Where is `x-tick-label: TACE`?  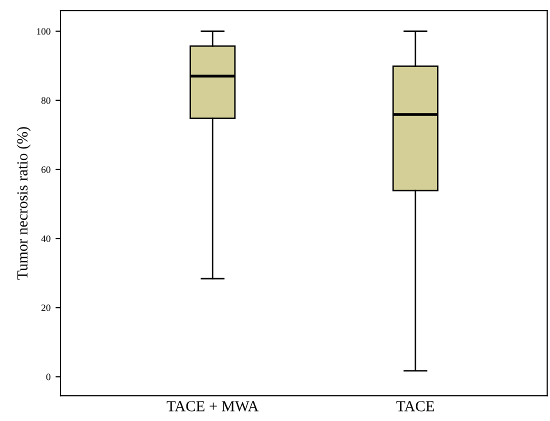
x-tick-label: TACE is located at coordinates (415, 406).